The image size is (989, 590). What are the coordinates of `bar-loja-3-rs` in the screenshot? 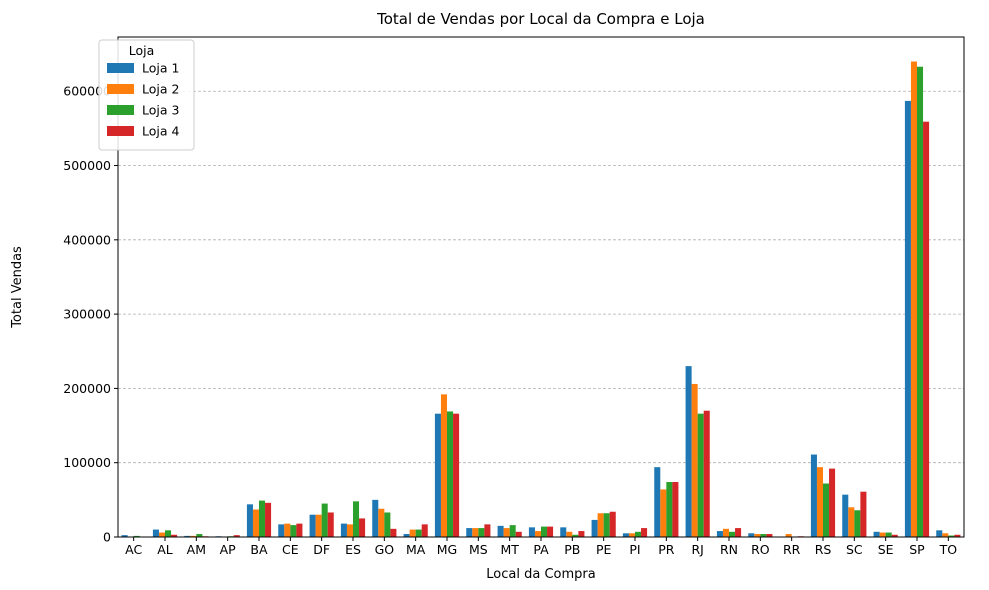 It's located at (826, 510).